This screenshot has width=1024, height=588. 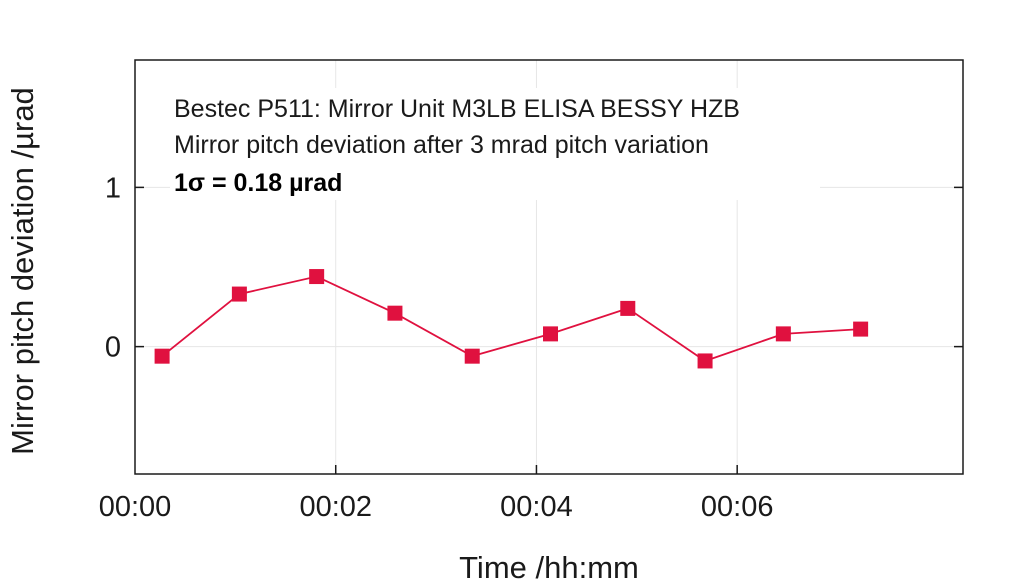 I want to click on x-tick-label: 00:04, so click(x=536, y=507).